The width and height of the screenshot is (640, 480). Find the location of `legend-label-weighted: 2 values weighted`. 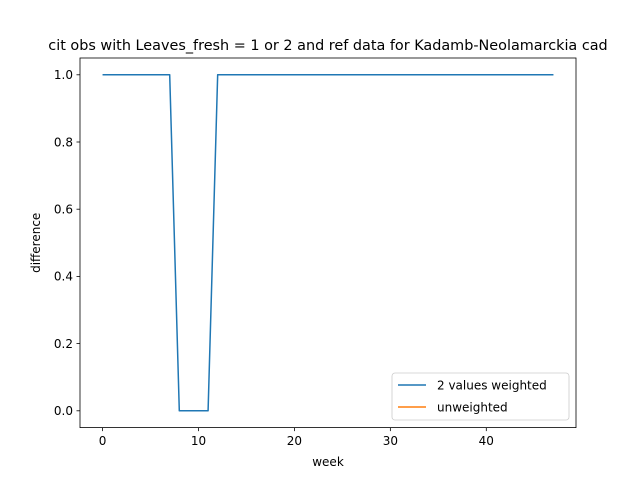

legend-label-weighted: 2 values weighted is located at coordinates (492, 386).